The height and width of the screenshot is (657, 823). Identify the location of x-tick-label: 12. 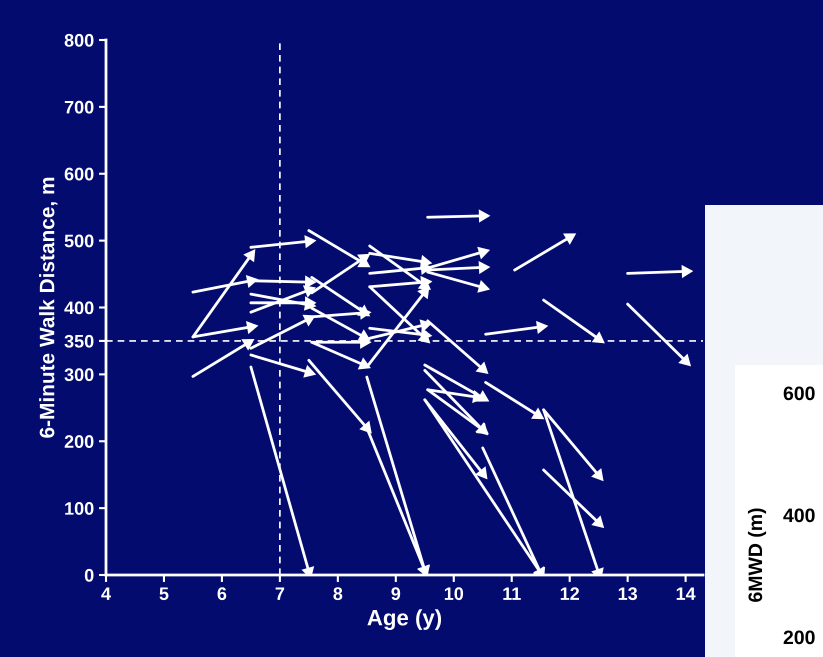
(570, 593).